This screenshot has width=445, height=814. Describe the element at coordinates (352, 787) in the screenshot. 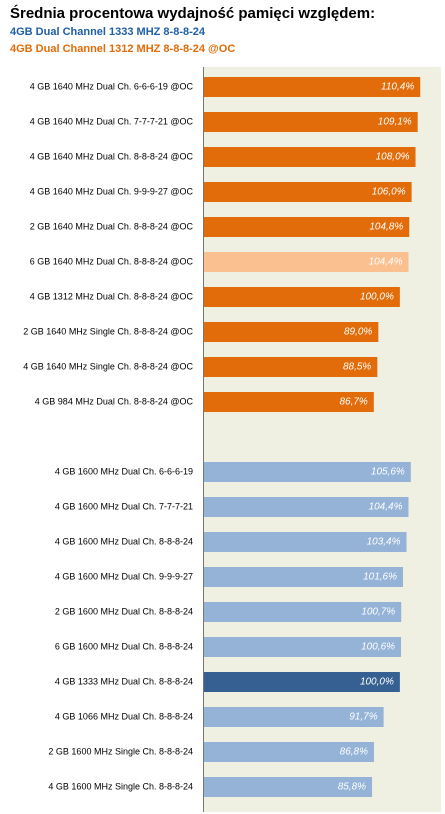

I see `value-label: 85,8%` at that location.